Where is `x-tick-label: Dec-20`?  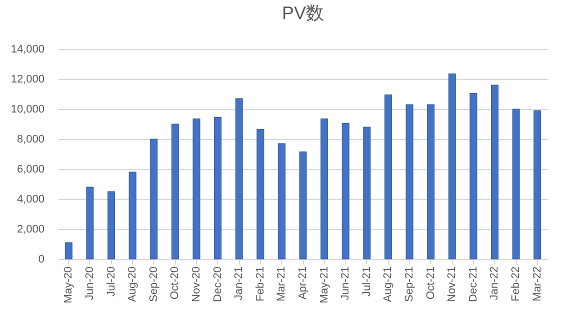 x-tick-label: Dec-20 is located at coordinates (218, 284).